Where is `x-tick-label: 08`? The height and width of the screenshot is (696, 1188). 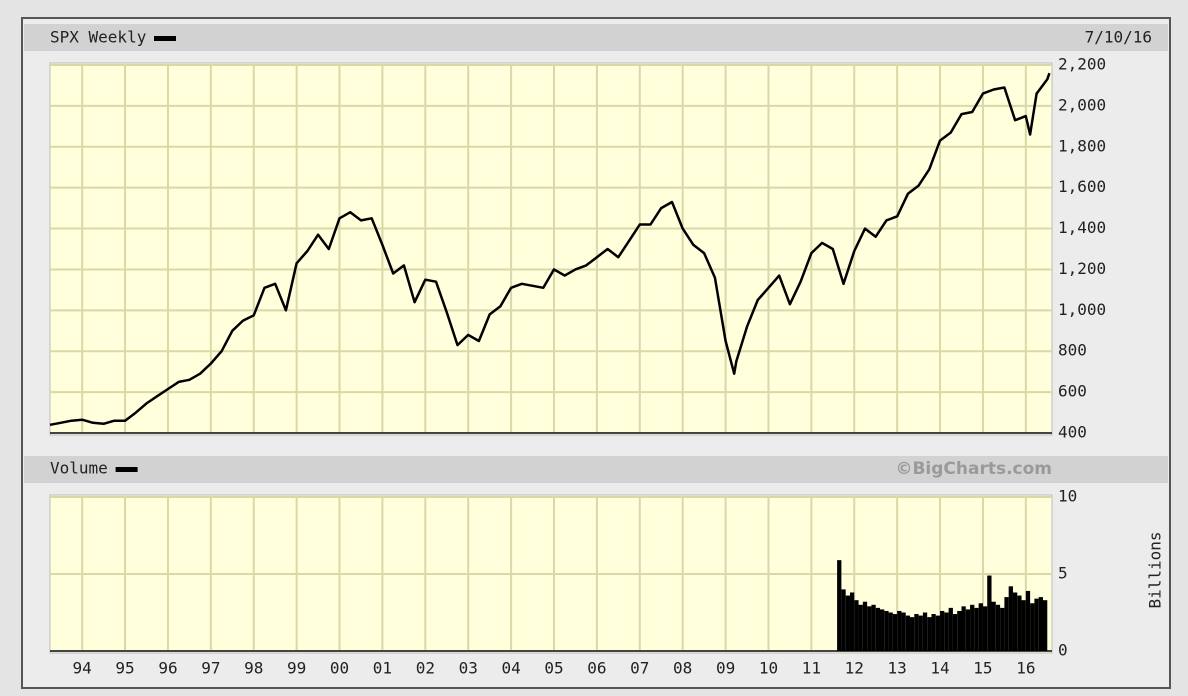
x-tick-label: 08 is located at coordinates (682, 668).